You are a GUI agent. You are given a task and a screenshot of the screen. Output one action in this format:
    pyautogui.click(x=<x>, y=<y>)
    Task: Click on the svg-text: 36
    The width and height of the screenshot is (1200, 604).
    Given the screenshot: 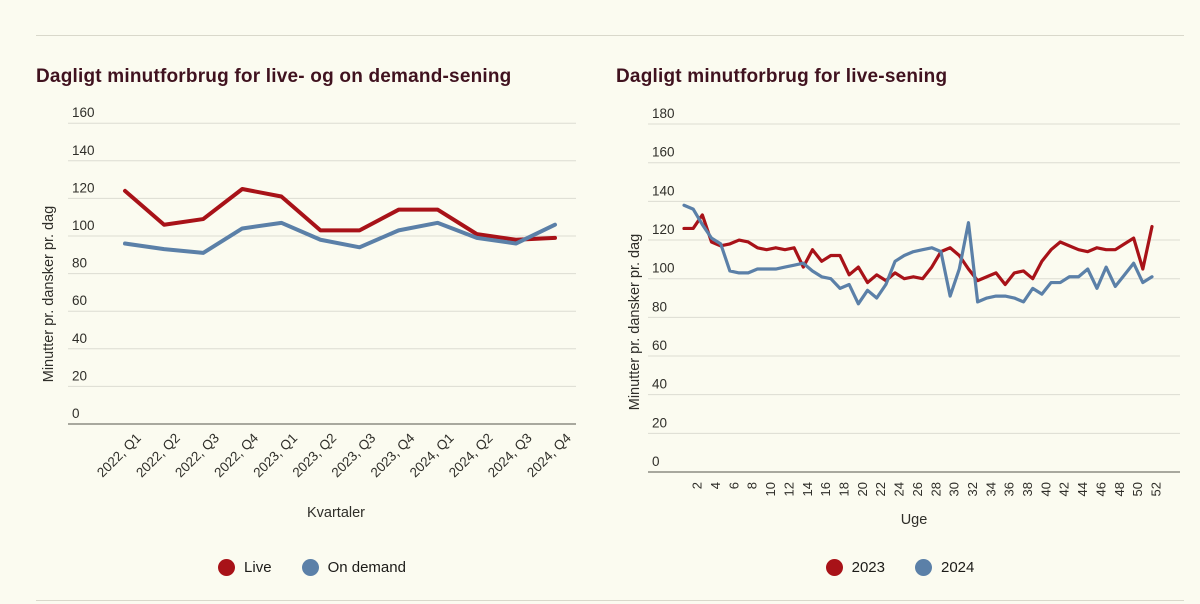 What is the action you would take?
    pyautogui.click(x=1009, y=489)
    